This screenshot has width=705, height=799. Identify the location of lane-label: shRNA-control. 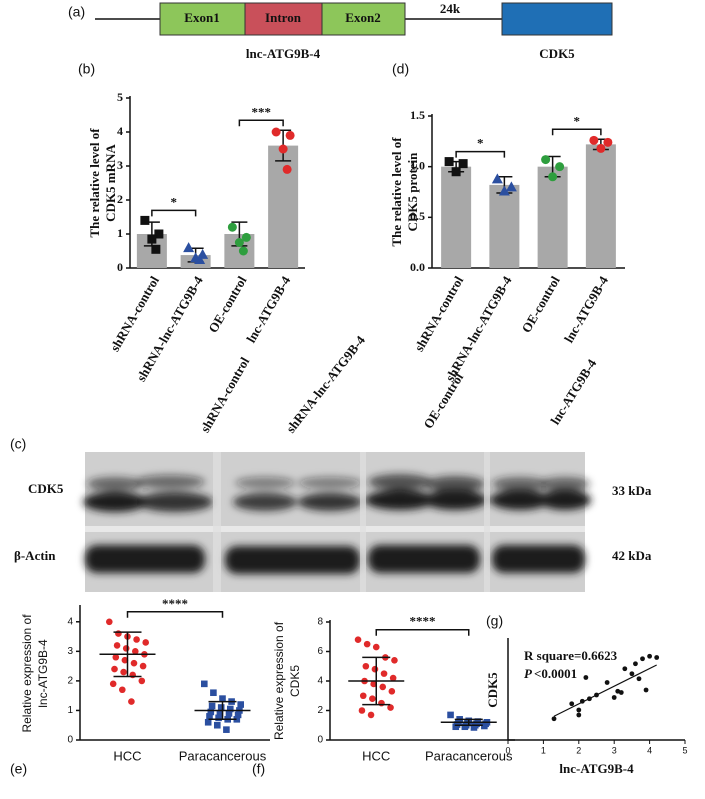
(224, 394).